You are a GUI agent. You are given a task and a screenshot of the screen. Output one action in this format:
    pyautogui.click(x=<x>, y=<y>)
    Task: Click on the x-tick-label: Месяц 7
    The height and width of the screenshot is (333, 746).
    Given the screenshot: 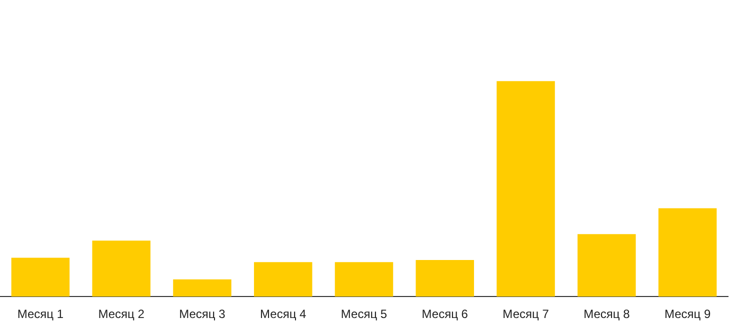 What is the action you would take?
    pyautogui.click(x=526, y=314)
    